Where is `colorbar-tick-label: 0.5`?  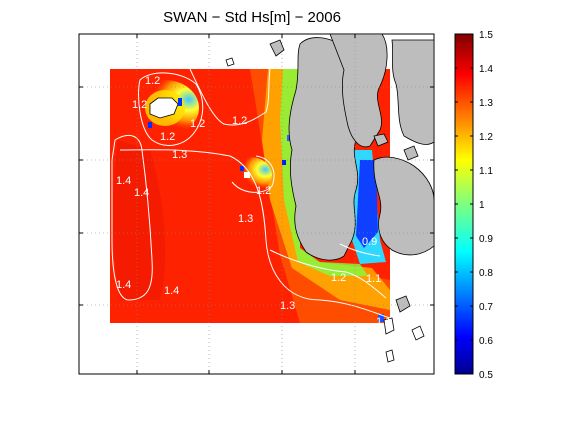 colorbar-tick-label: 0.5 is located at coordinates (486, 375).